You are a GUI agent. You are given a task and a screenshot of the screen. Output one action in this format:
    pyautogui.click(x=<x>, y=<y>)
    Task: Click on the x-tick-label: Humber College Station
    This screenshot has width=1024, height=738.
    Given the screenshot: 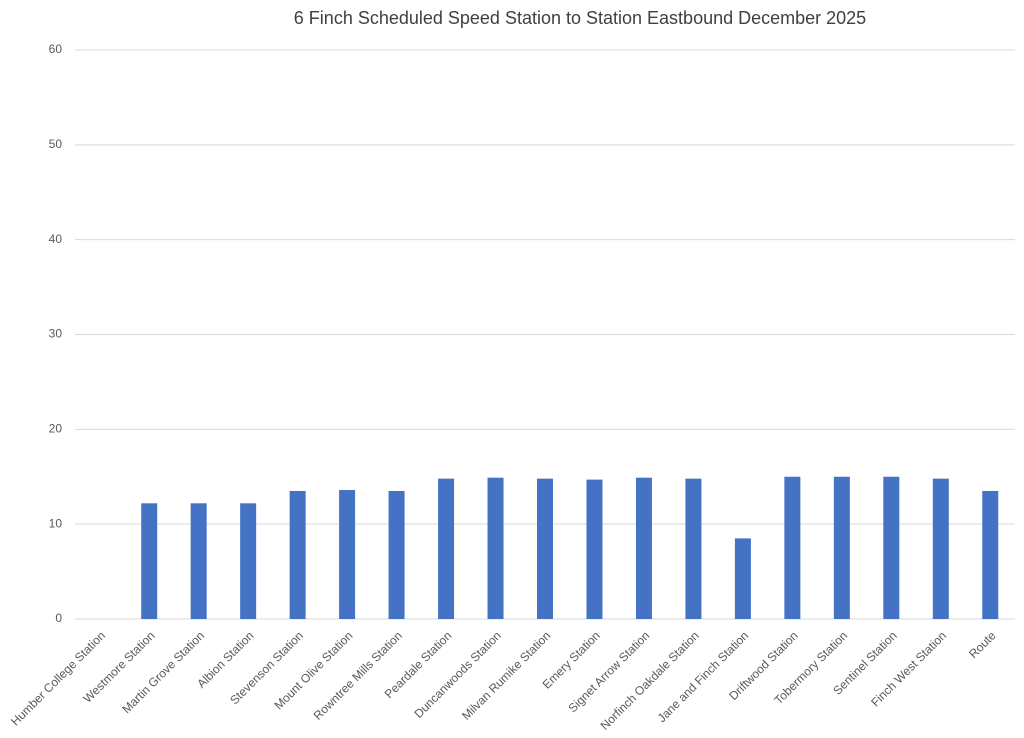 What is the action you would take?
    pyautogui.click(x=58, y=678)
    